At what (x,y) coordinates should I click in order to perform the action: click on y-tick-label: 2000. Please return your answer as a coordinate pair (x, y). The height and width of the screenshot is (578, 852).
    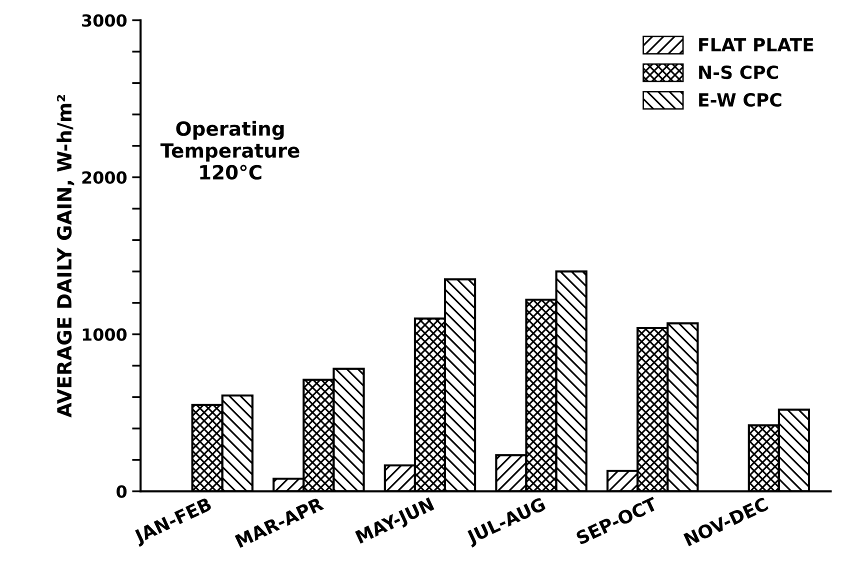
    Looking at the image, I should click on (104, 177).